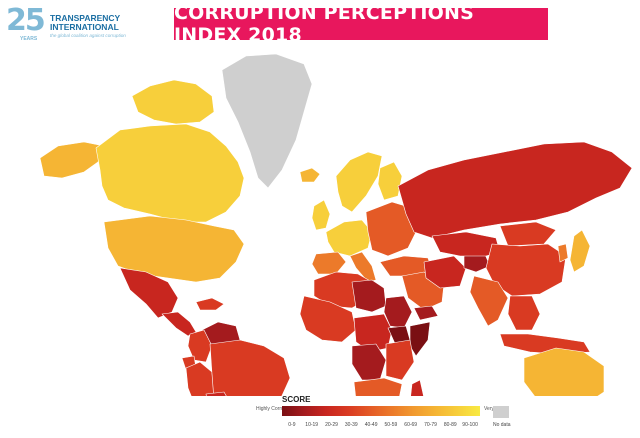 Image resolution: width=640 pixels, height=438 pixels. Describe the element at coordinates (445, 272) in the screenshot. I see `region-iran-iraq` at that location.